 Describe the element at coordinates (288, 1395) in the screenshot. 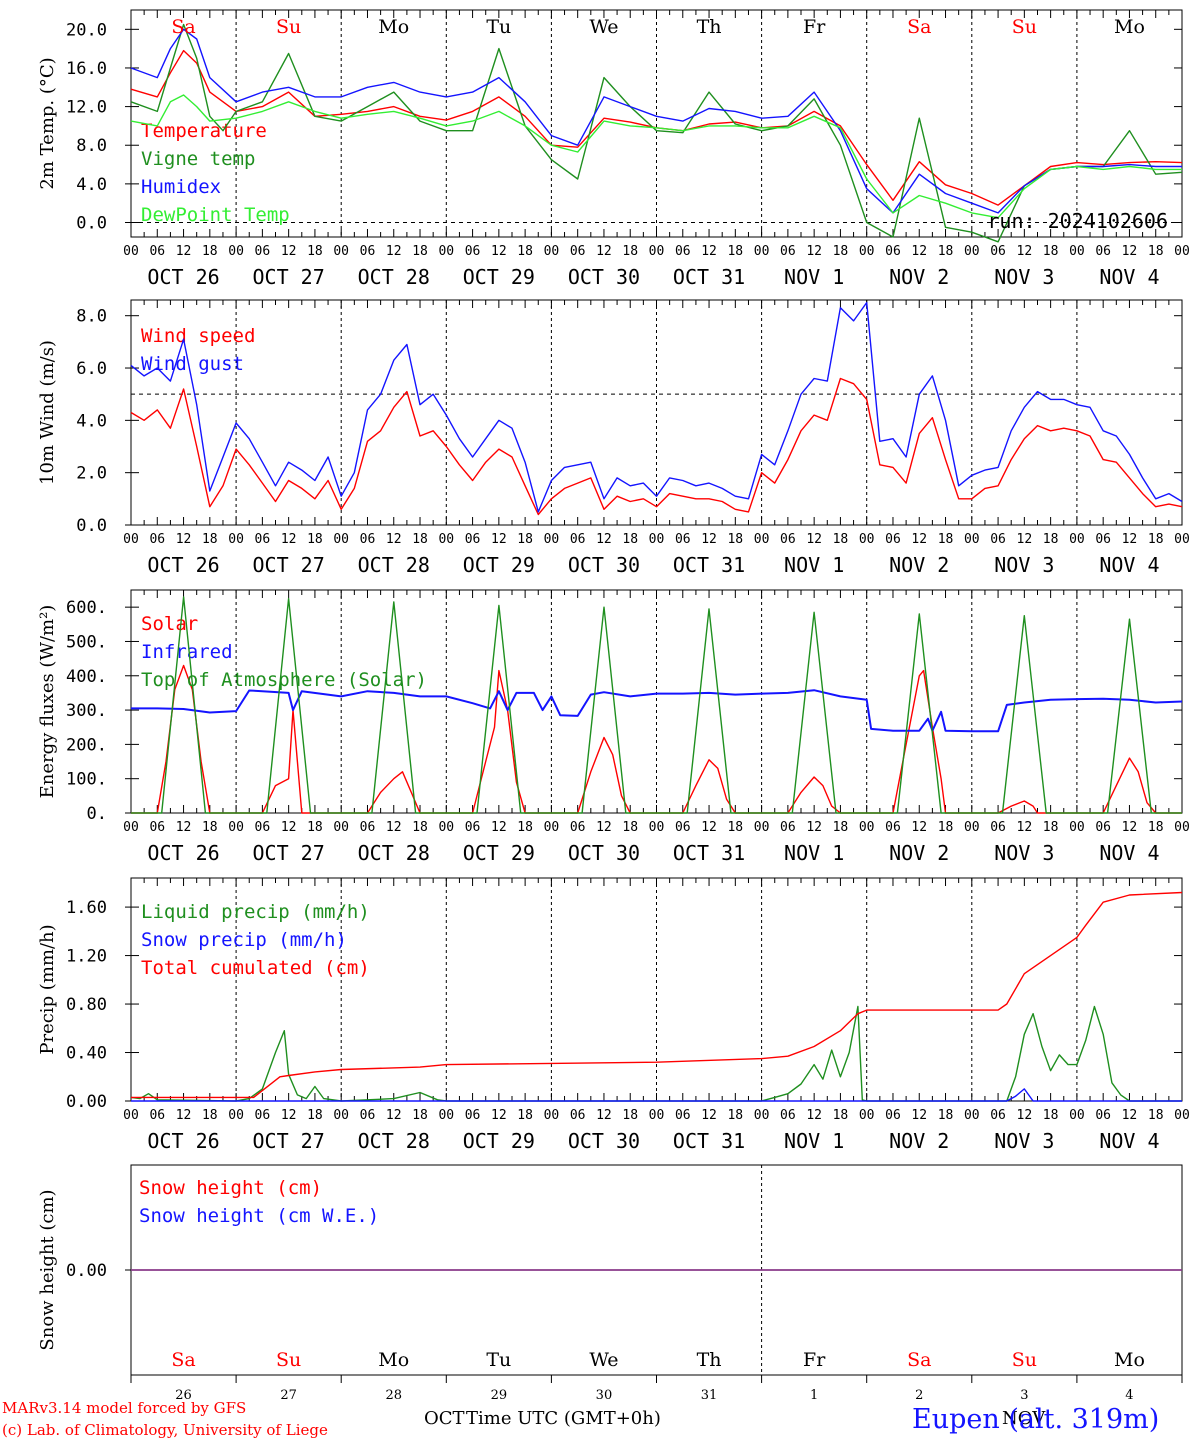

I see `day-number-label: 27` at that location.